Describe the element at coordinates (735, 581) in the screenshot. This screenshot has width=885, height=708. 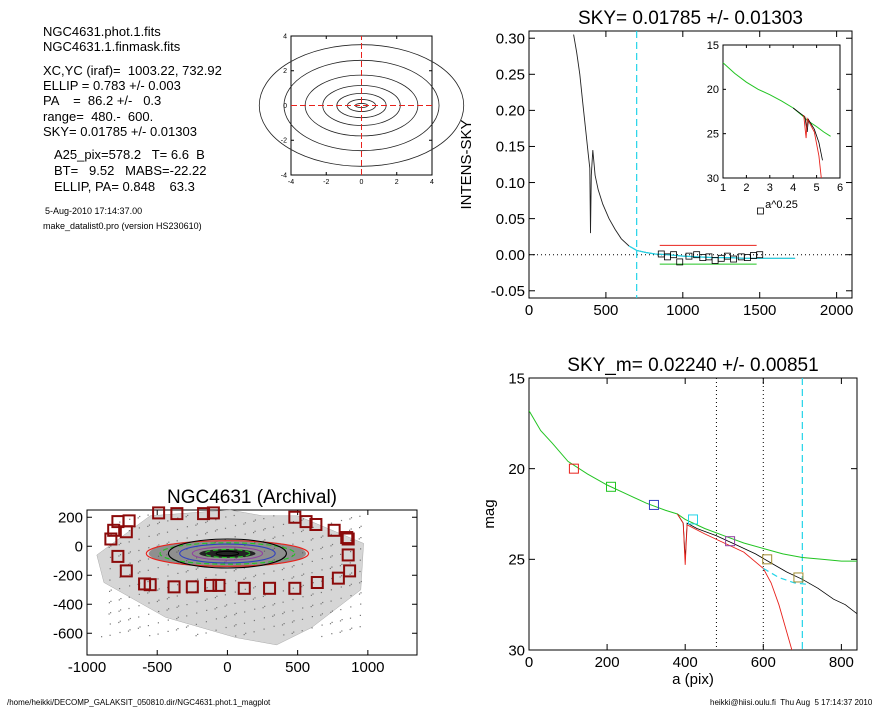
I see `mag-red-curve` at that location.